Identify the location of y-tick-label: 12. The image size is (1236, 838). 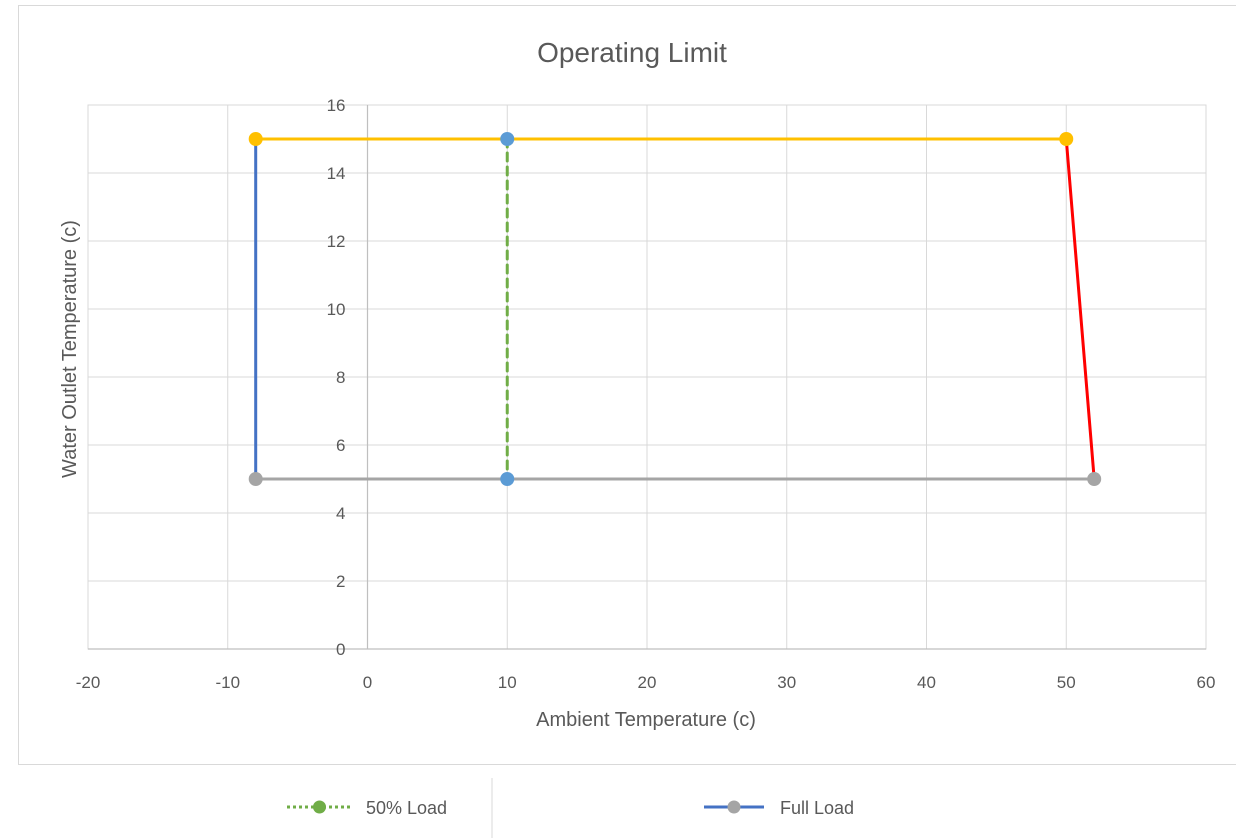
(336, 241).